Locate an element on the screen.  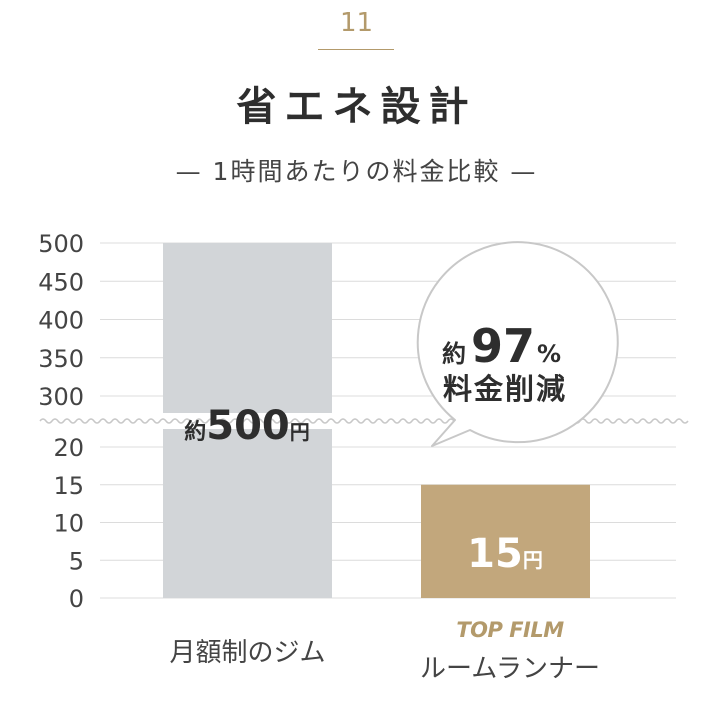
callout-text: 料金削減 is located at coordinates (505, 389).